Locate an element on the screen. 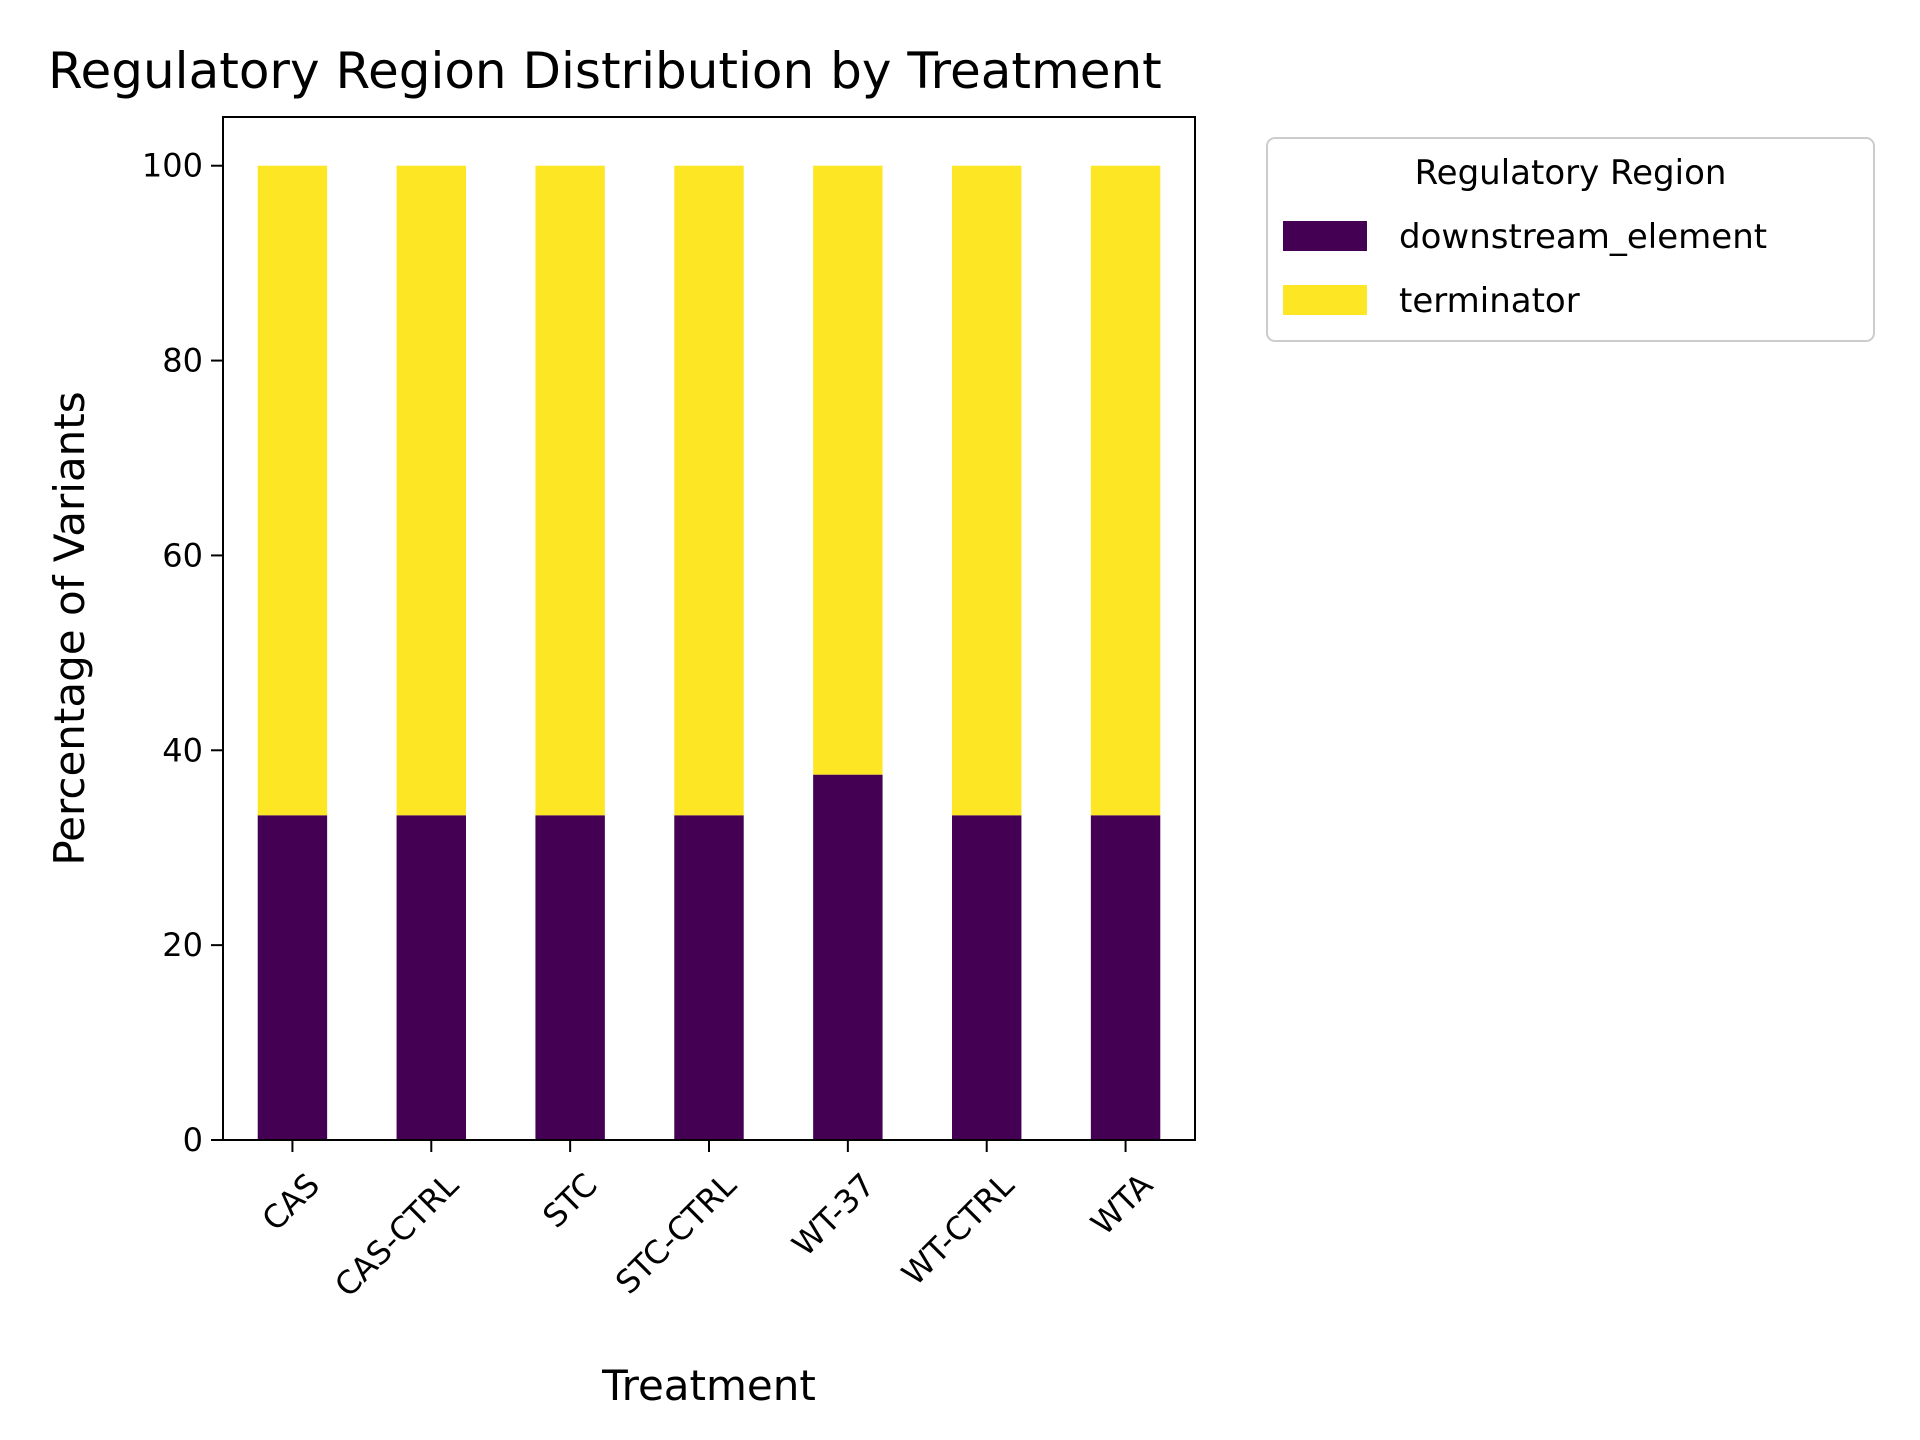  x-tick-label-CAS-CTRL: CAS-CTRL is located at coordinates (396, 1235).